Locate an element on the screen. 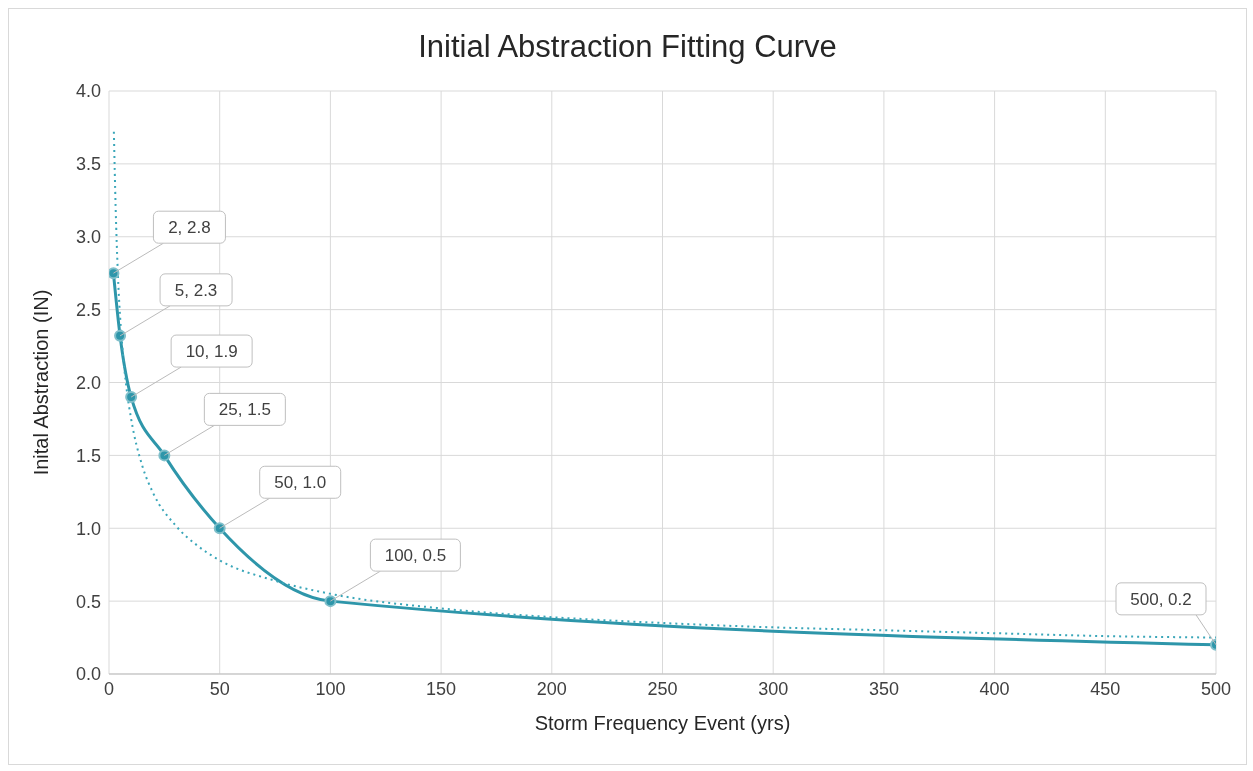 This screenshot has height=771, width=1253. y-tick-label: 4.0 is located at coordinates (88, 91).